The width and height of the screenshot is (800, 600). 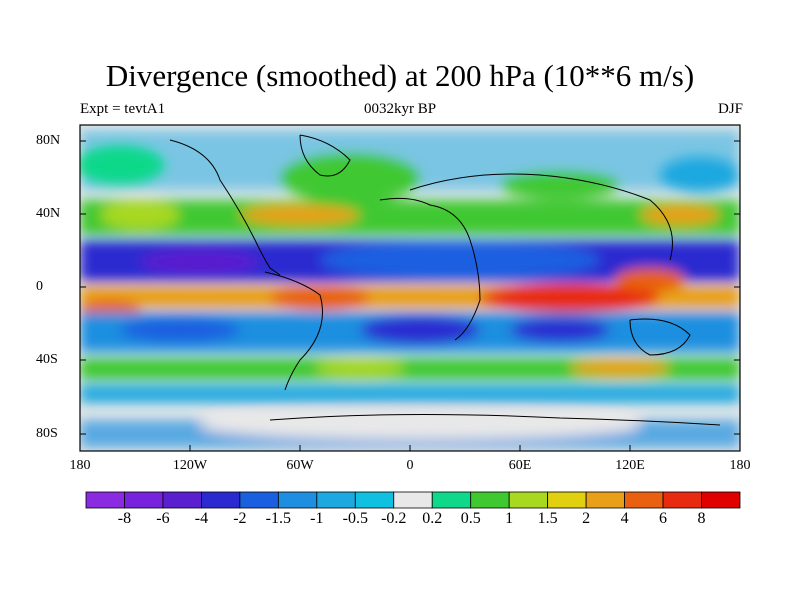 I want to click on lat-label-80s: 80S, so click(x=47, y=433).